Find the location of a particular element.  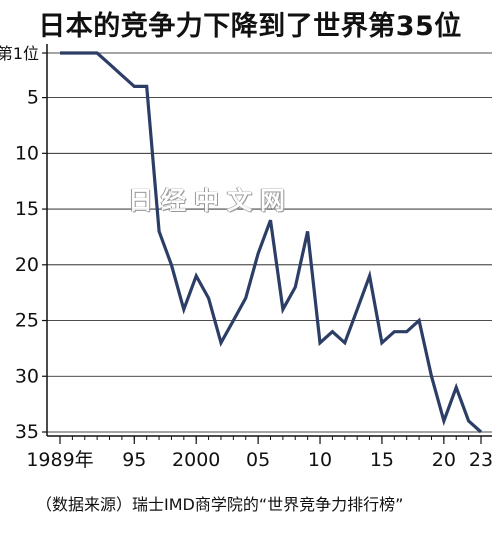

source-note: （数据来源）瑞士IMD商学院的“世界竞争力排行榜” is located at coordinates (220, 504).